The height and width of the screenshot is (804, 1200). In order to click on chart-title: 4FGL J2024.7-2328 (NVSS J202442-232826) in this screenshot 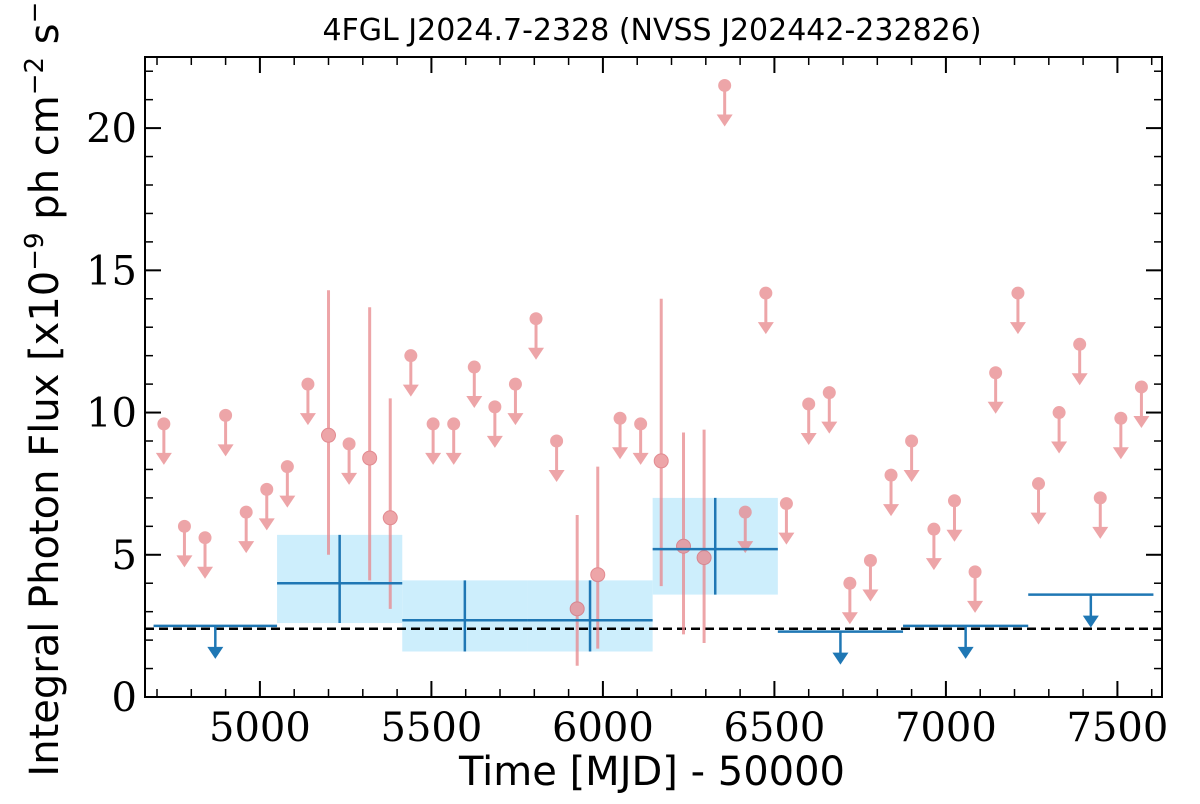, I will do `click(651, 30)`.